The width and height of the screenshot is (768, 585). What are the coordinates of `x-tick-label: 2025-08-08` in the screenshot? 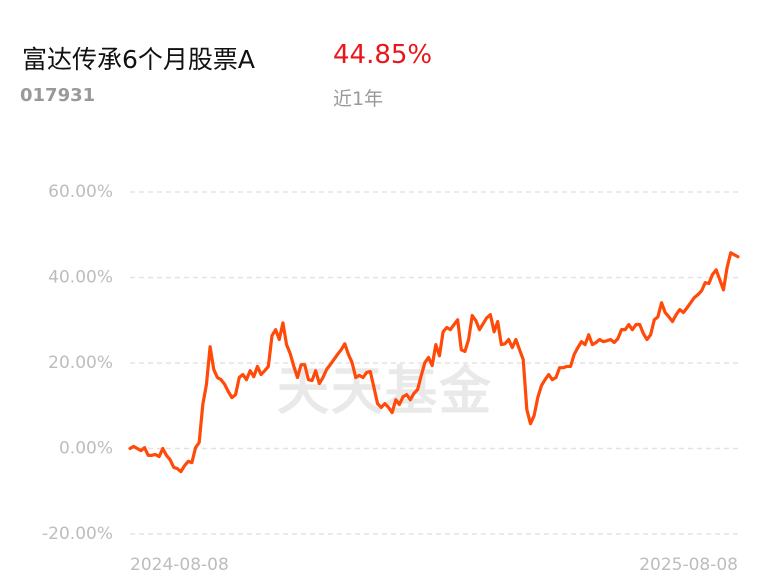 It's located at (688, 565).